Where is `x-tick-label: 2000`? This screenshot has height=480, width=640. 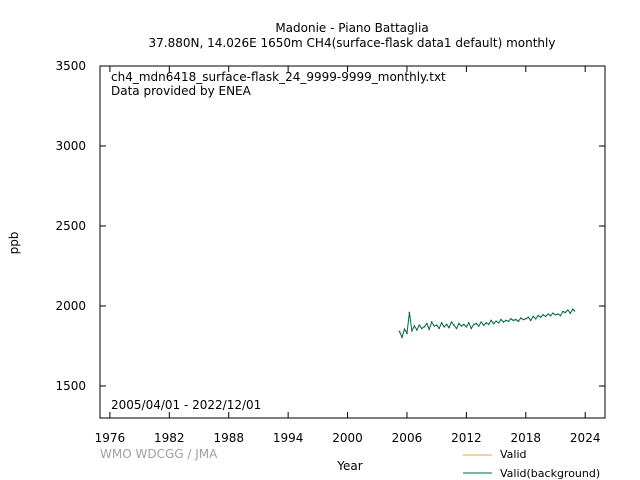
x-tick-label: 2000 is located at coordinates (347, 438).